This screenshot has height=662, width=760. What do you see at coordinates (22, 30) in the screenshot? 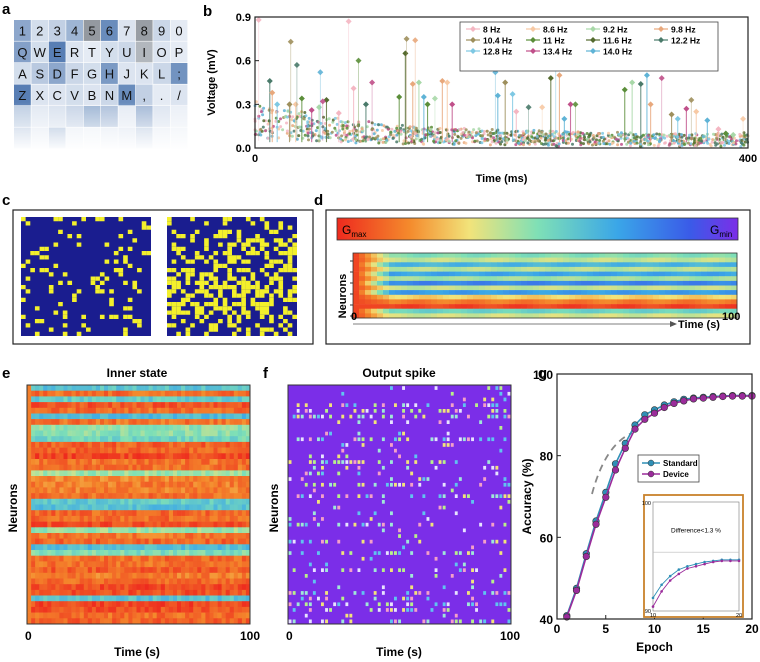
I see `key-label: 1` at bounding box center [22, 30].